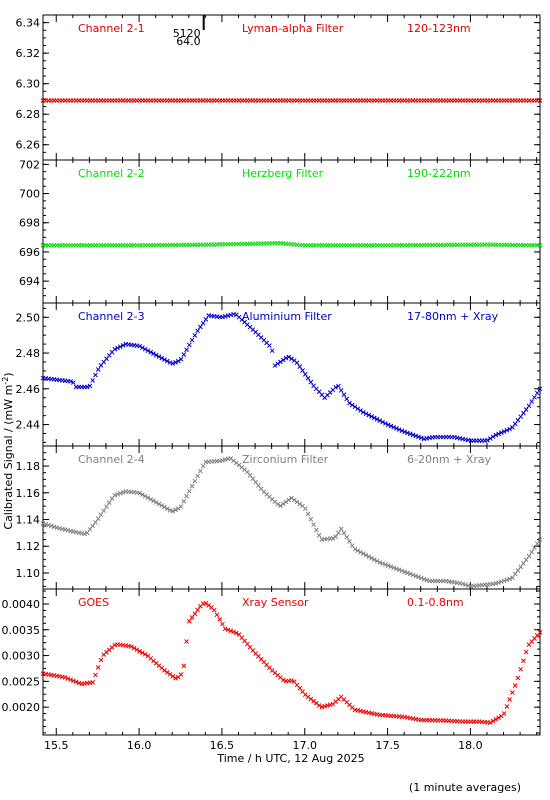 This screenshot has width=550, height=800. What do you see at coordinates (187, 33) in the screenshot?
I see `event-marker-label-top: 5120` at bounding box center [187, 33].